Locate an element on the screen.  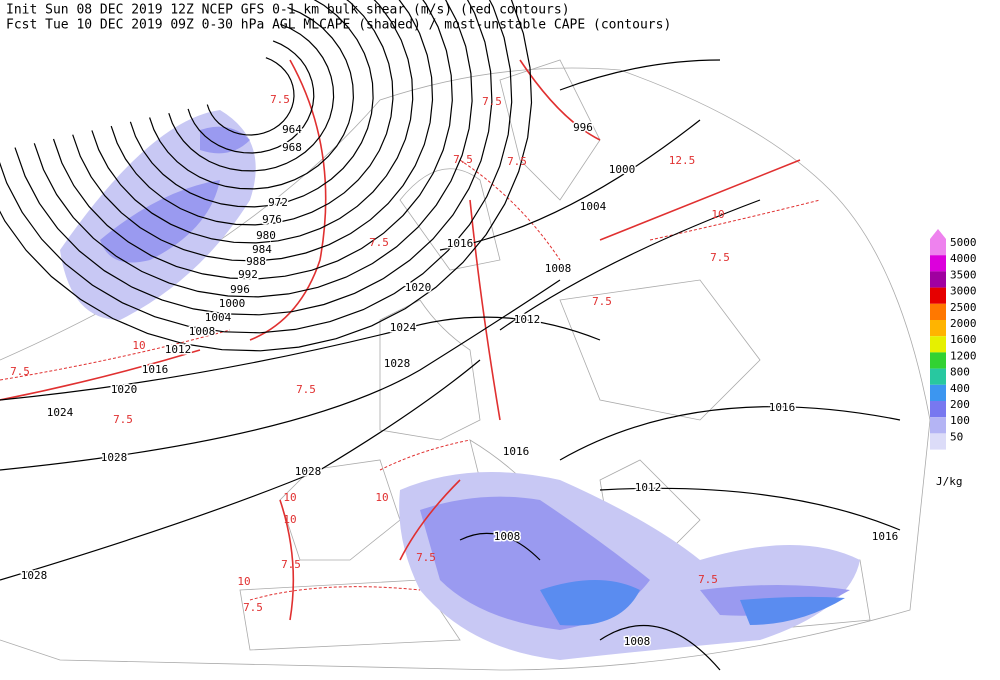
isobar-label: 980 is located at coordinates (266, 235).